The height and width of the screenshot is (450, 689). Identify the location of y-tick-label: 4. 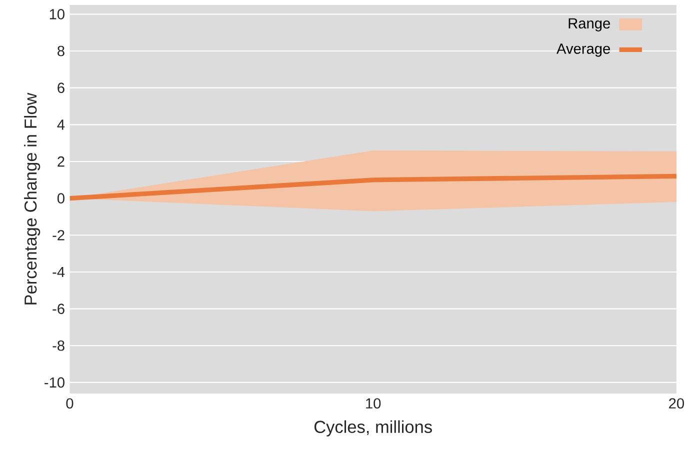
(61, 125).